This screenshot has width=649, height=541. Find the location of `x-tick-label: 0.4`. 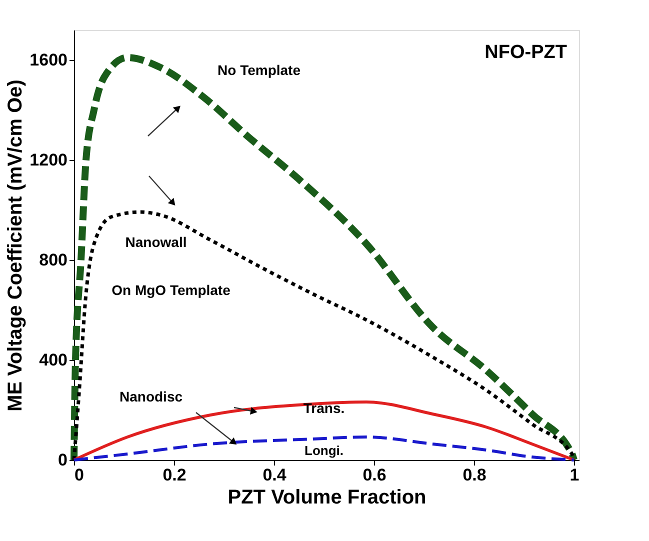

x-tick-label: 0.4 is located at coordinates (274, 475).